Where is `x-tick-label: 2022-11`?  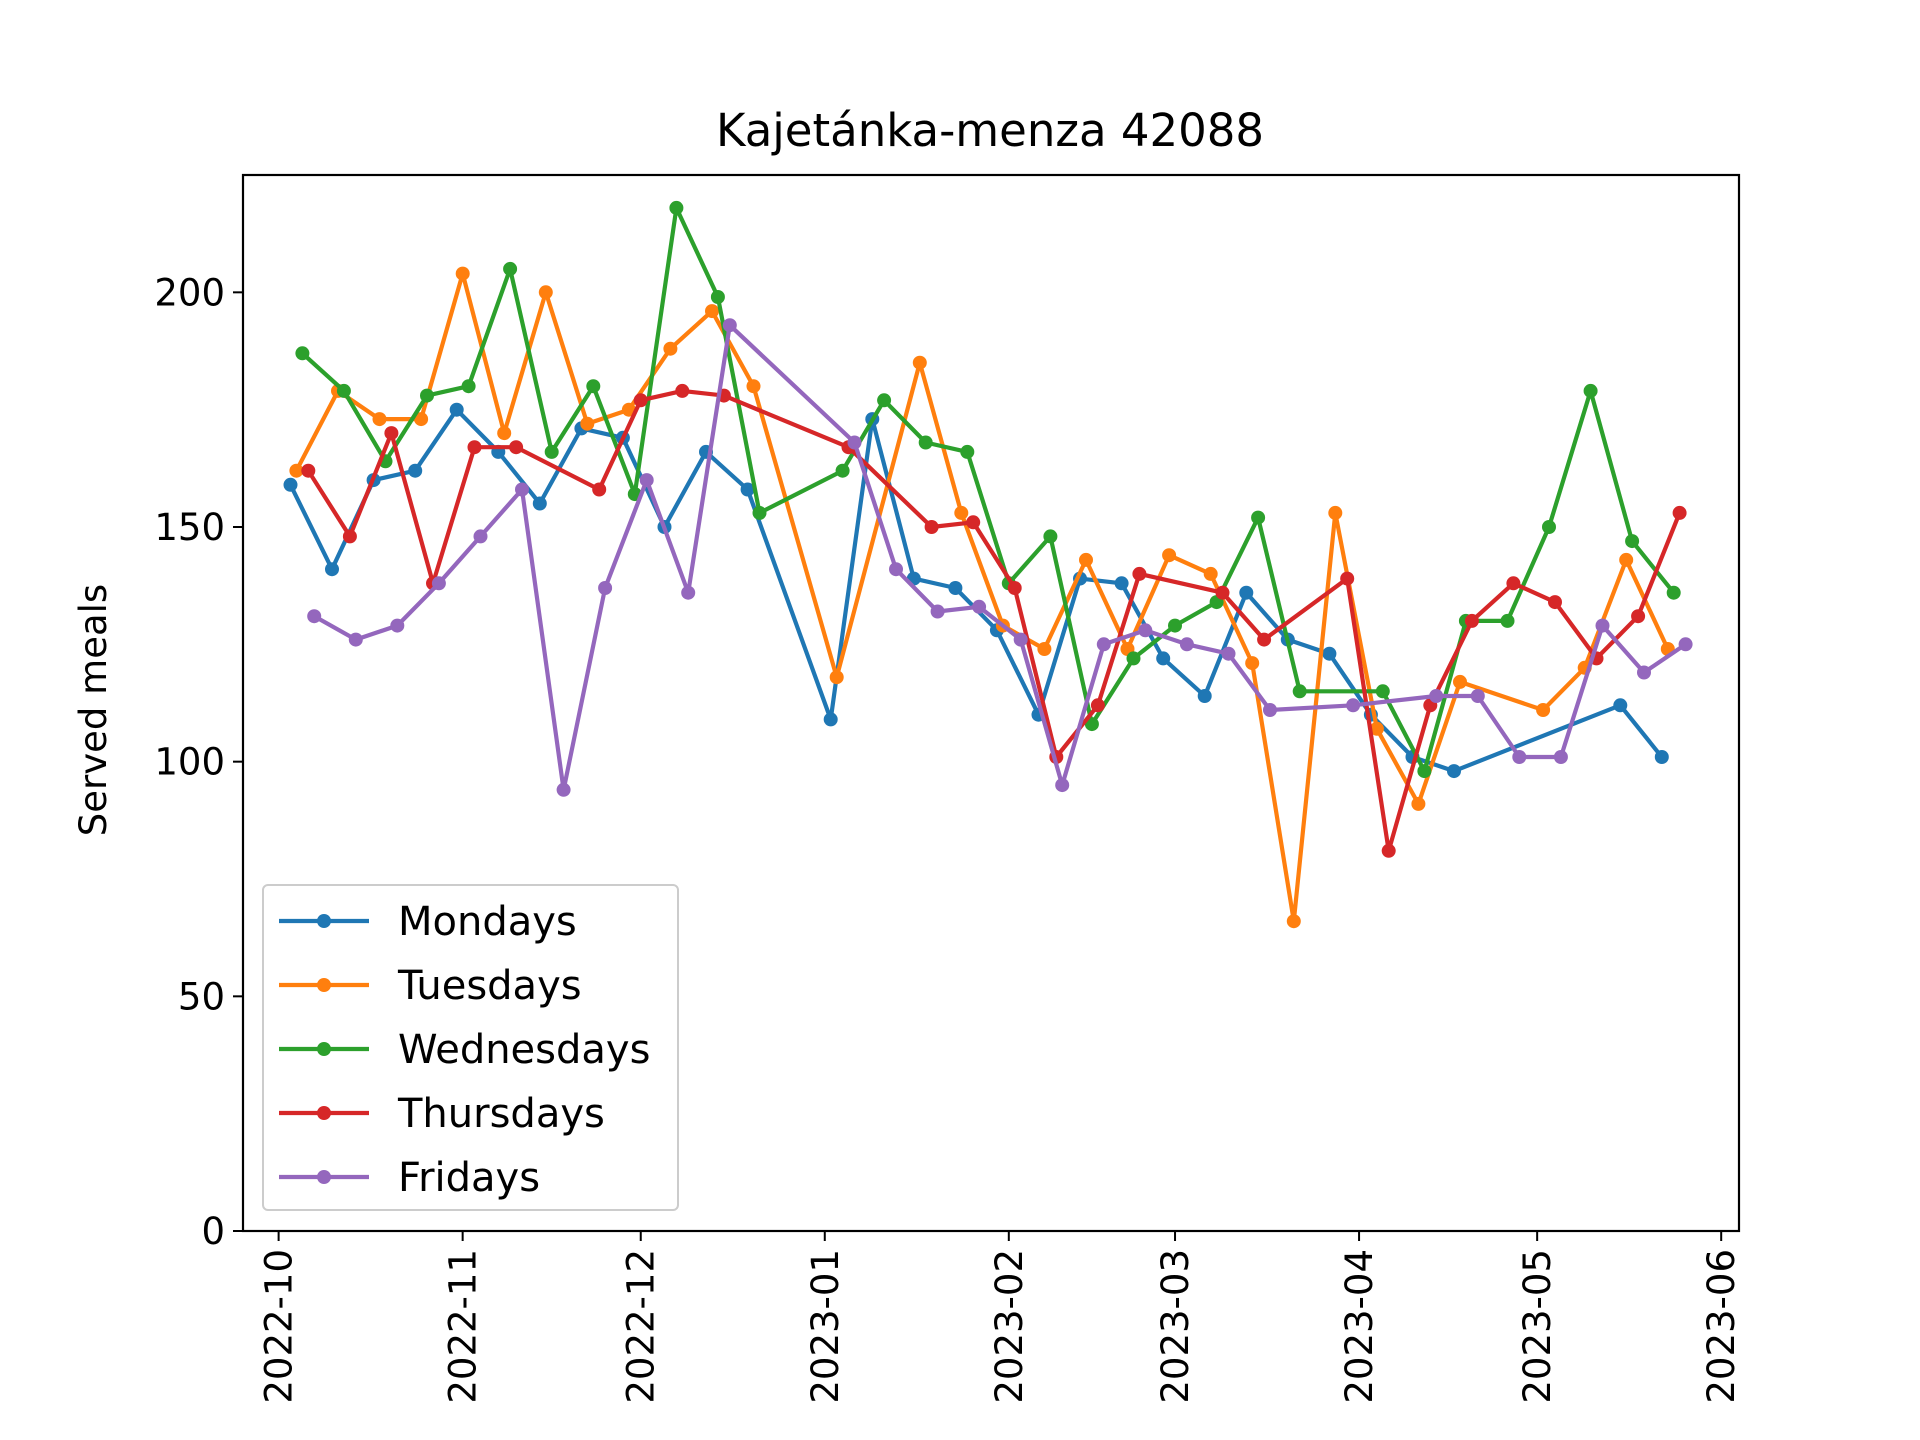
x-tick-label: 2022-11 is located at coordinates (463, 1326).